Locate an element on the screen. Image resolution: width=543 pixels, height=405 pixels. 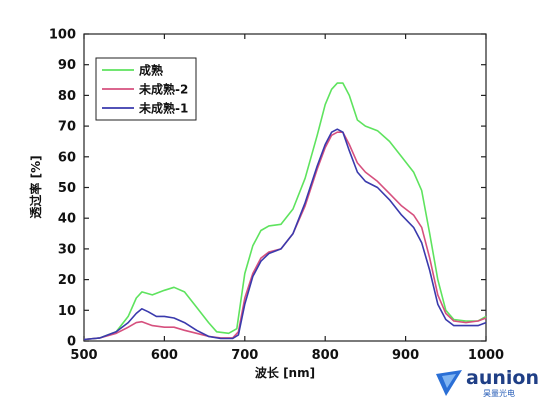
x-tick-label: 600 is located at coordinates (164, 355).